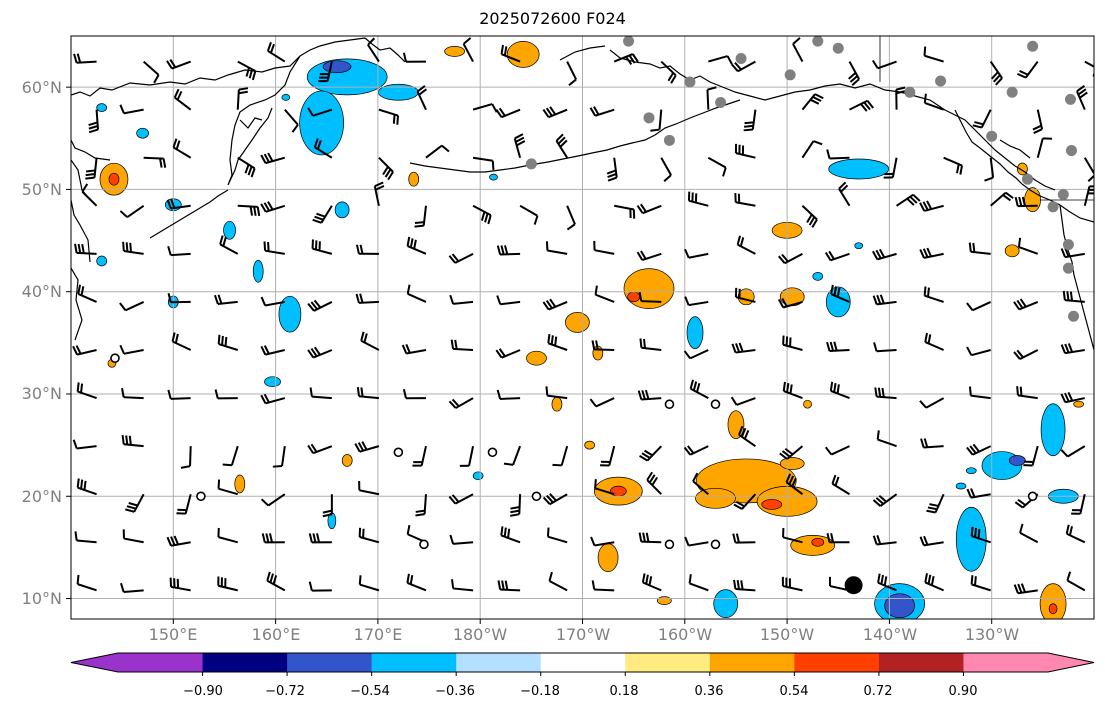 This screenshot has width=1105, height=712. I want to click on coast-us-west, so click(1076, 277).